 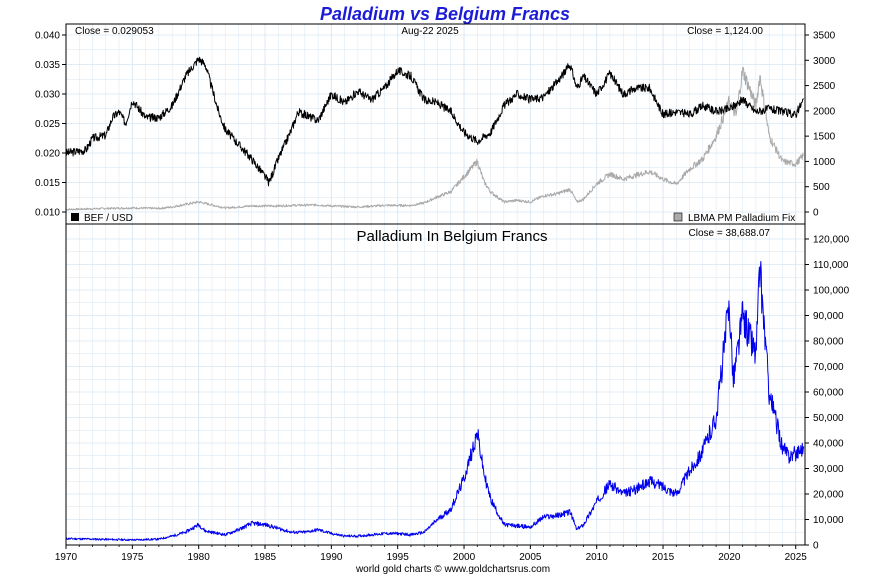 I want to click on x-tick-label: 2005, so click(x=530, y=557).